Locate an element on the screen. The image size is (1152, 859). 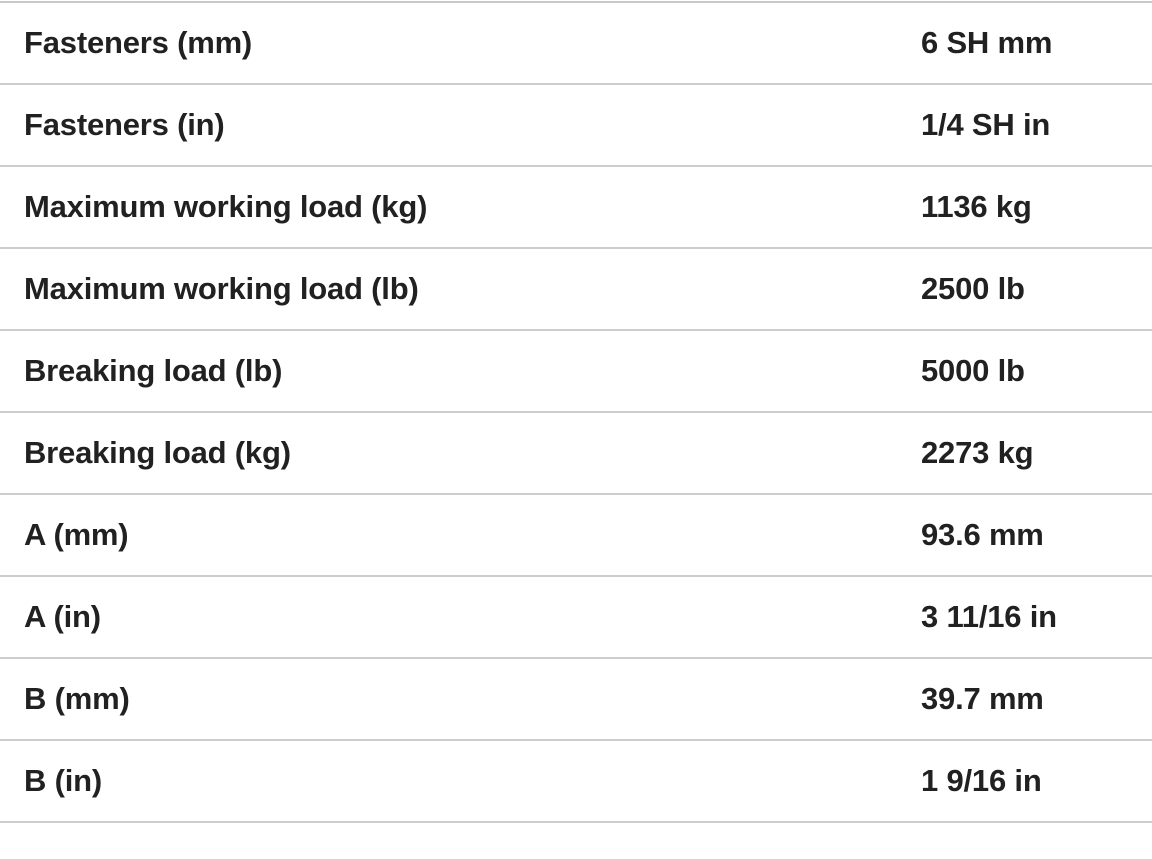
table-row: Fasteners (mm) 6 SH mm is located at coordinates (576, 44).